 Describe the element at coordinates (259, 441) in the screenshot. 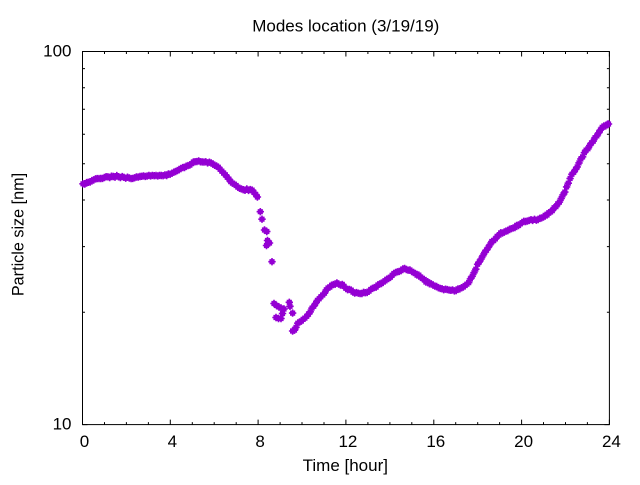

I see `svg-text: 8` at that location.